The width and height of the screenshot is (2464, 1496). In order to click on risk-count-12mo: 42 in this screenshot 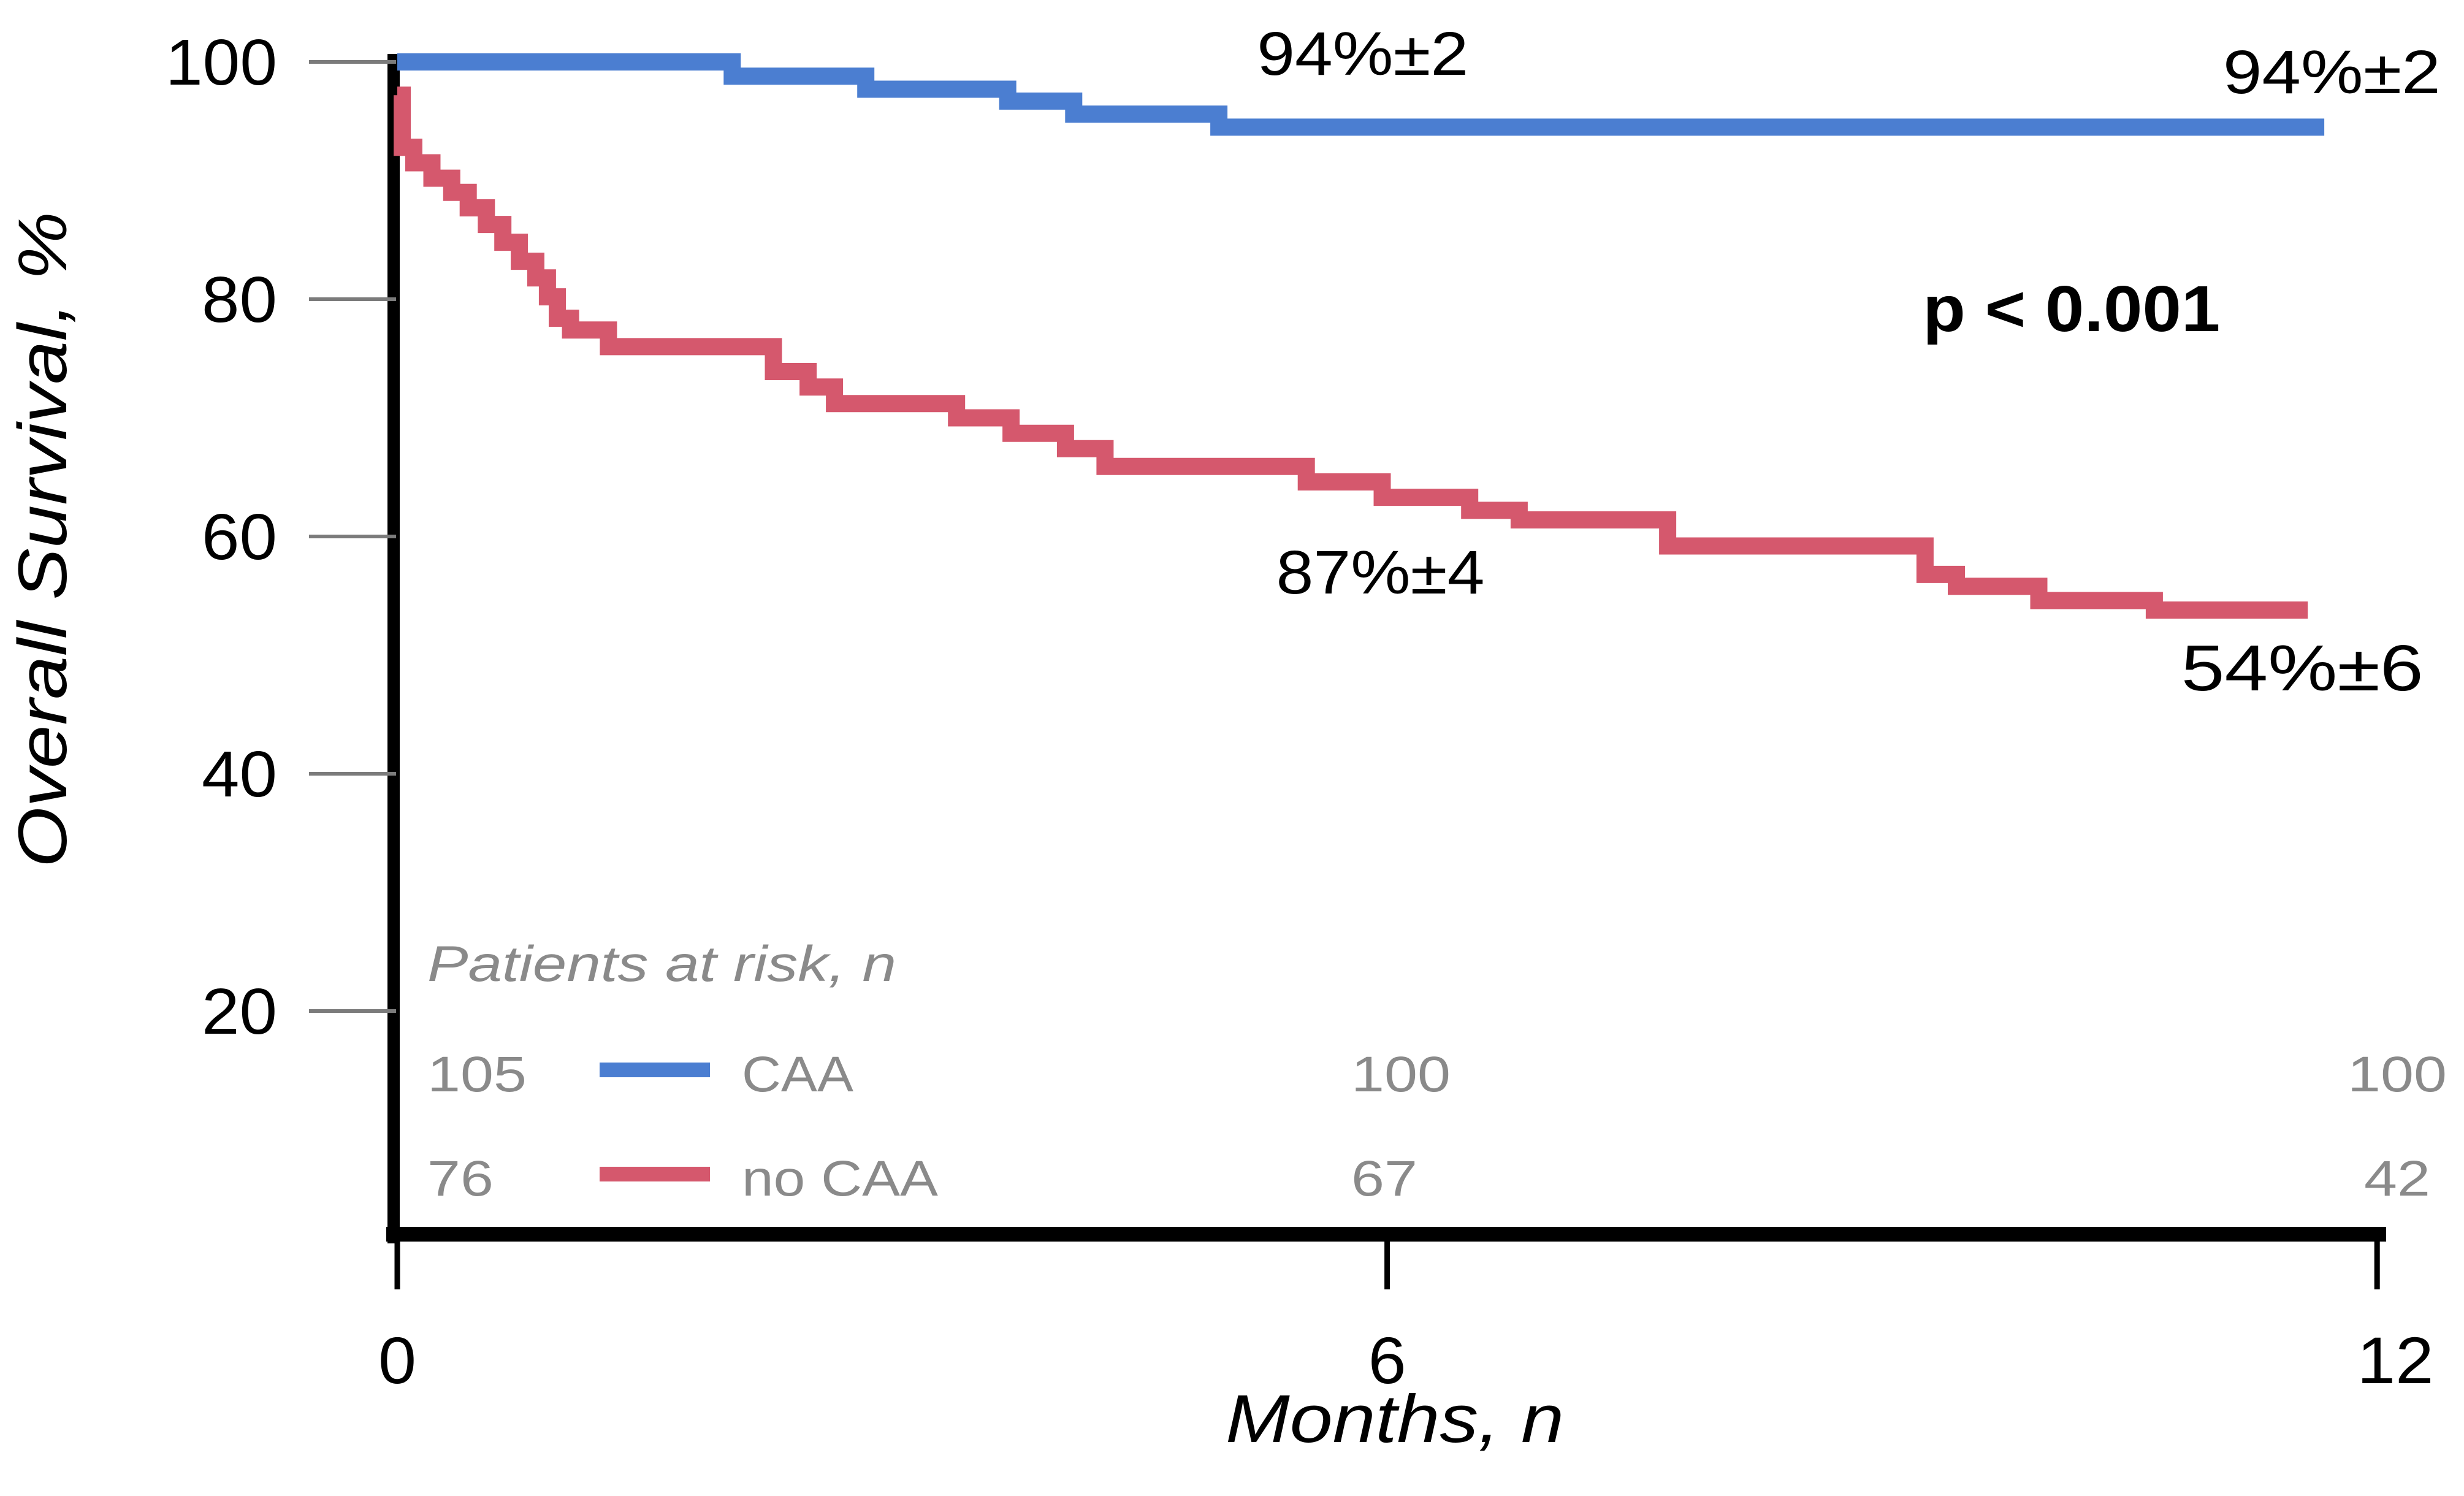, I will do `click(2397, 1179)`.